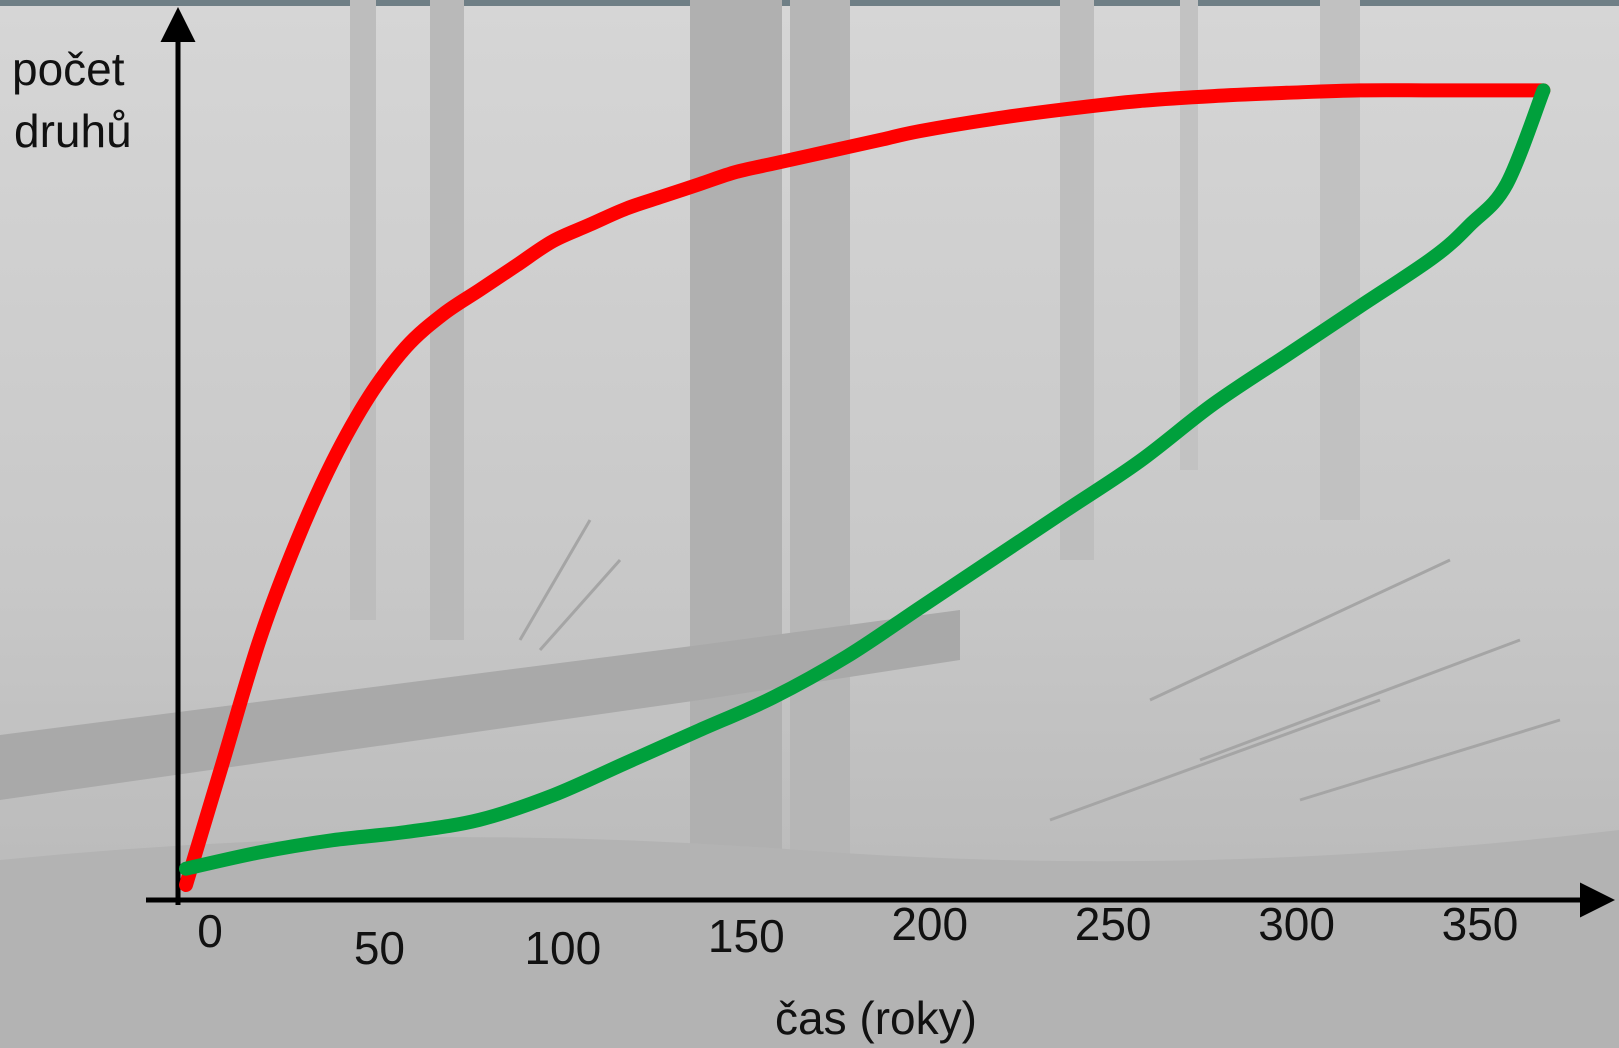 This screenshot has height=1048, width=1619. I want to click on x-tick-label-100: 100, so click(562, 948).